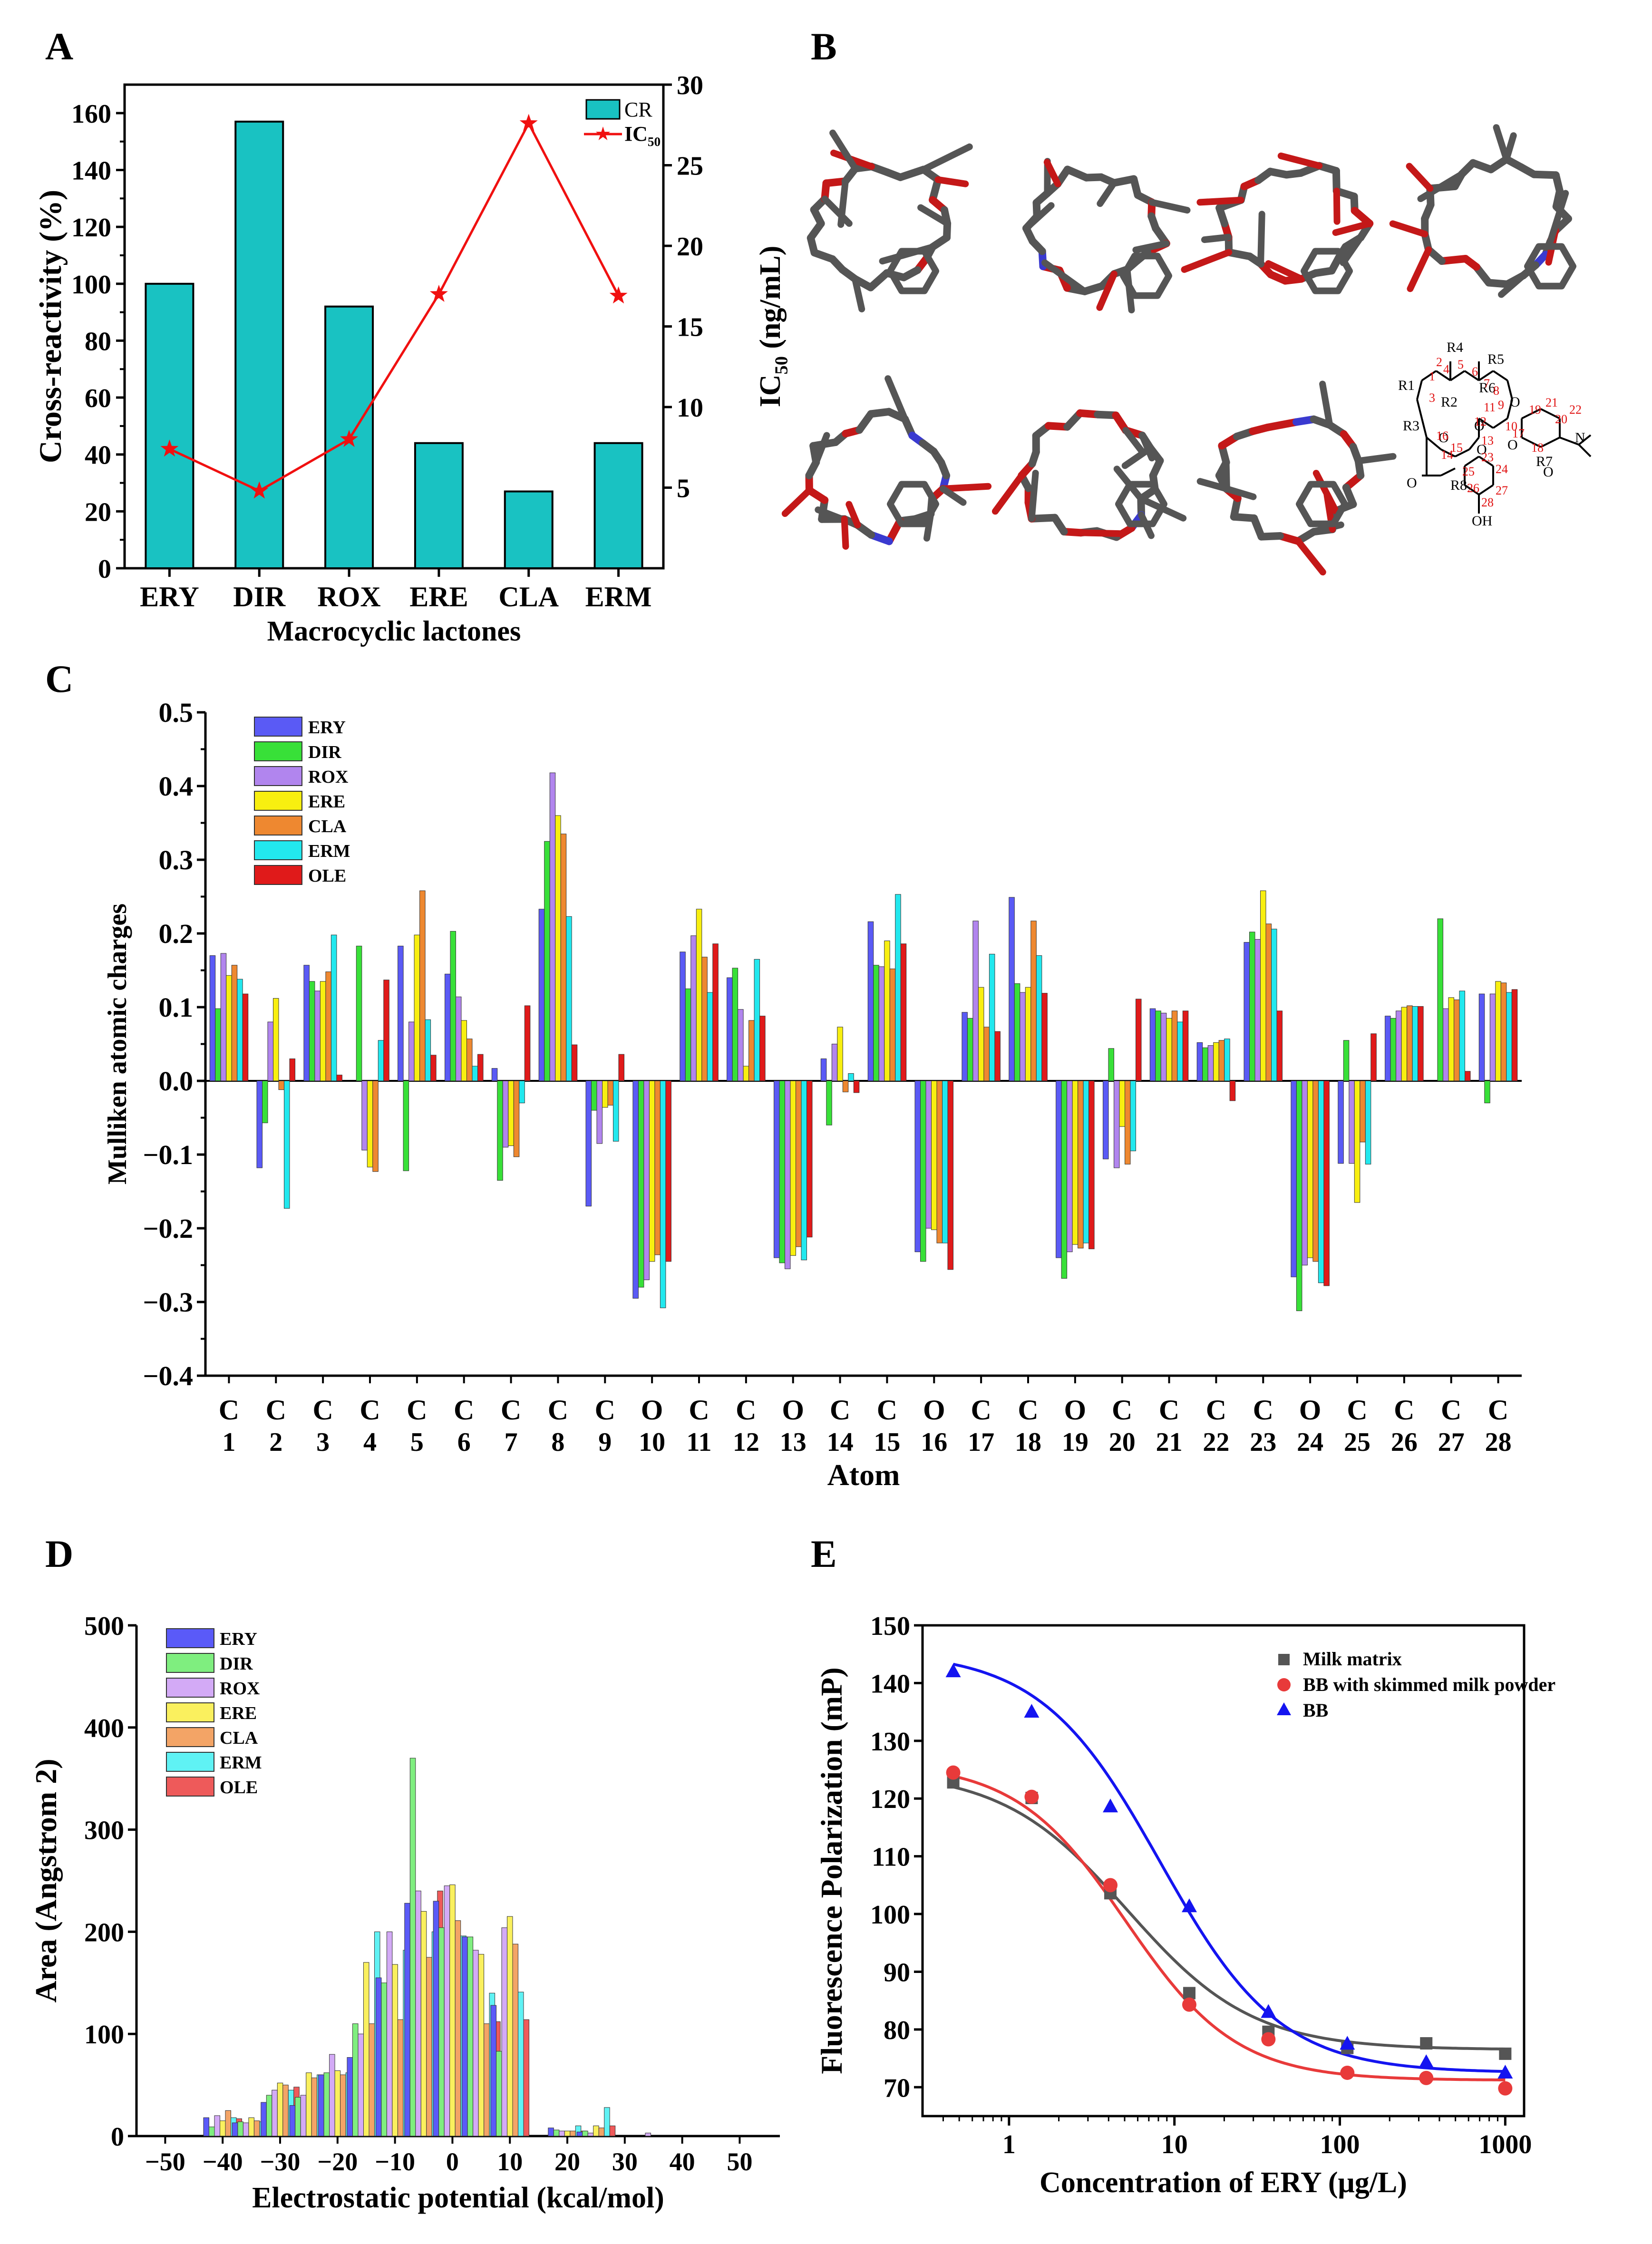 This screenshot has height=2244, width=1652. What do you see at coordinates (370, 1442) in the screenshot?
I see `c-xtick-number: 4` at bounding box center [370, 1442].